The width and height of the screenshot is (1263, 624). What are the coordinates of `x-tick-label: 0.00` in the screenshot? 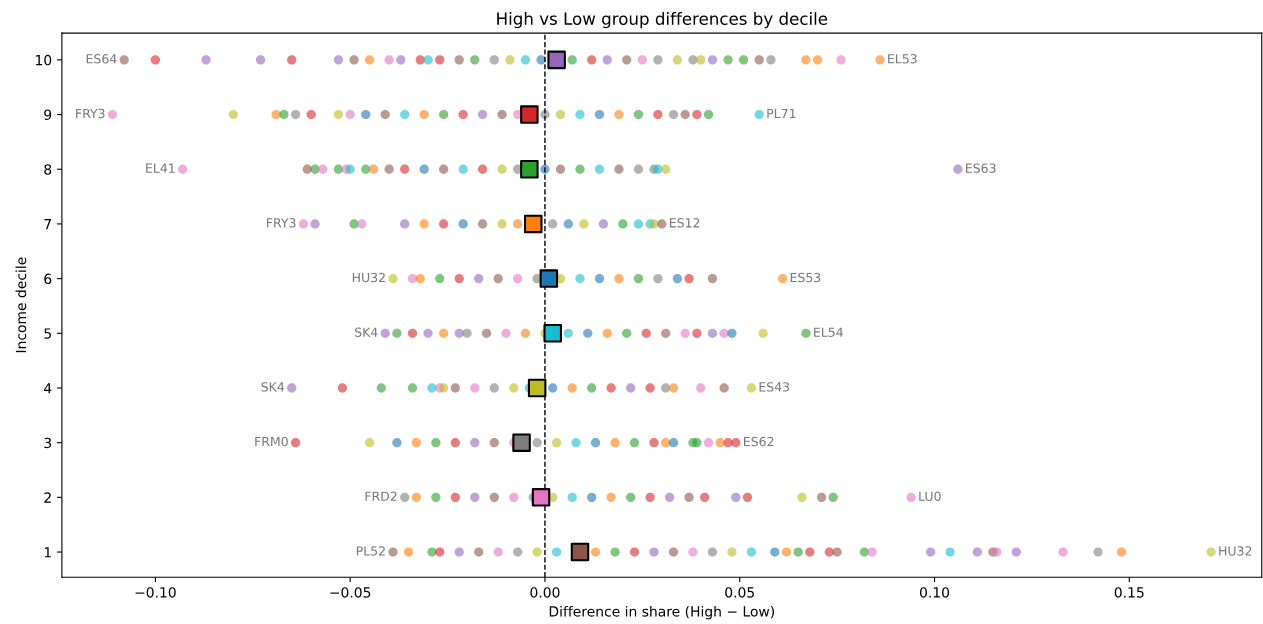 It's located at (545, 592).